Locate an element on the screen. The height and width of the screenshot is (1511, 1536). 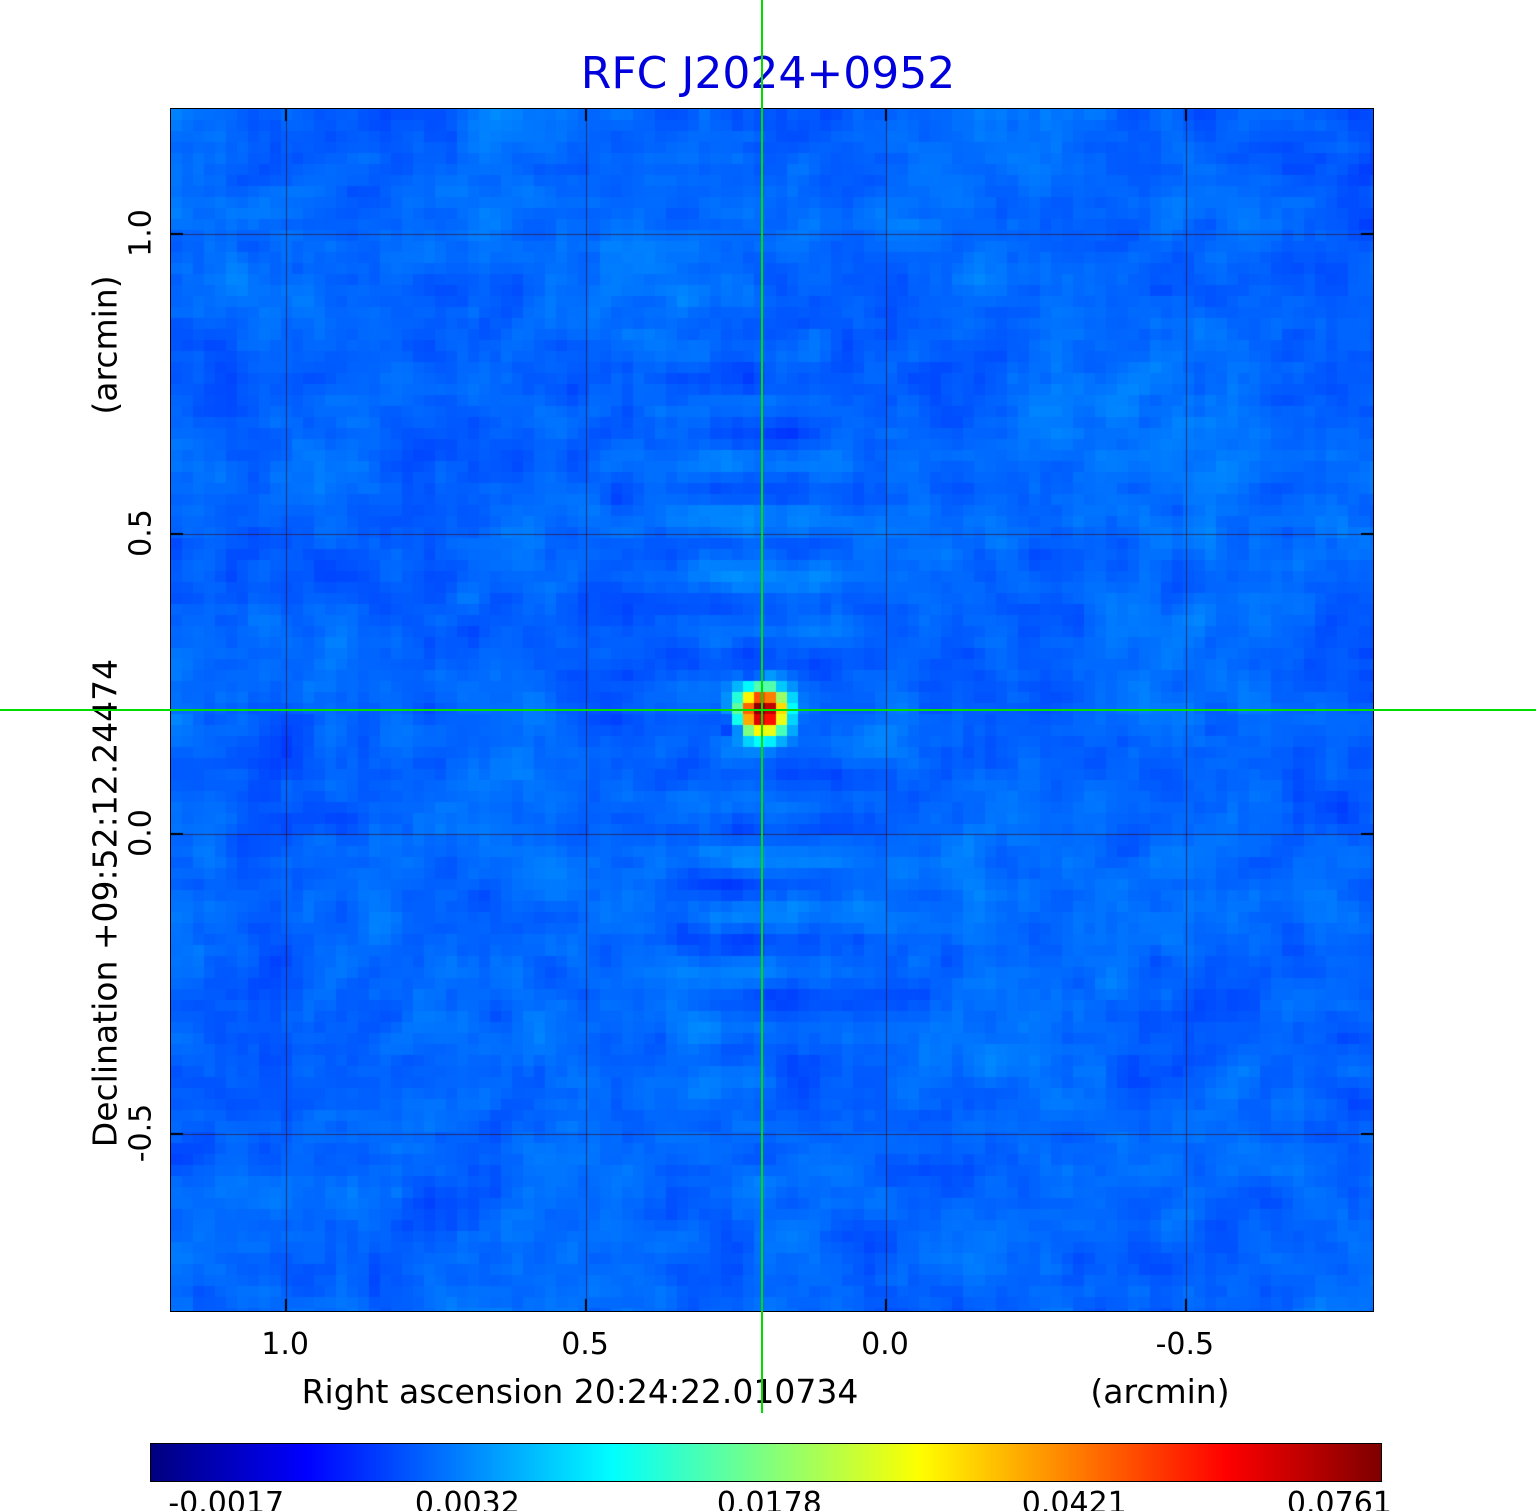
crosshair-vertical-line is located at coordinates (762, 706).